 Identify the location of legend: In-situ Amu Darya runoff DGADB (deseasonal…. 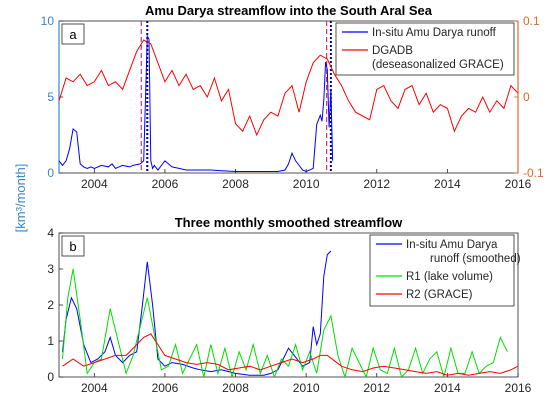
(425, 49).